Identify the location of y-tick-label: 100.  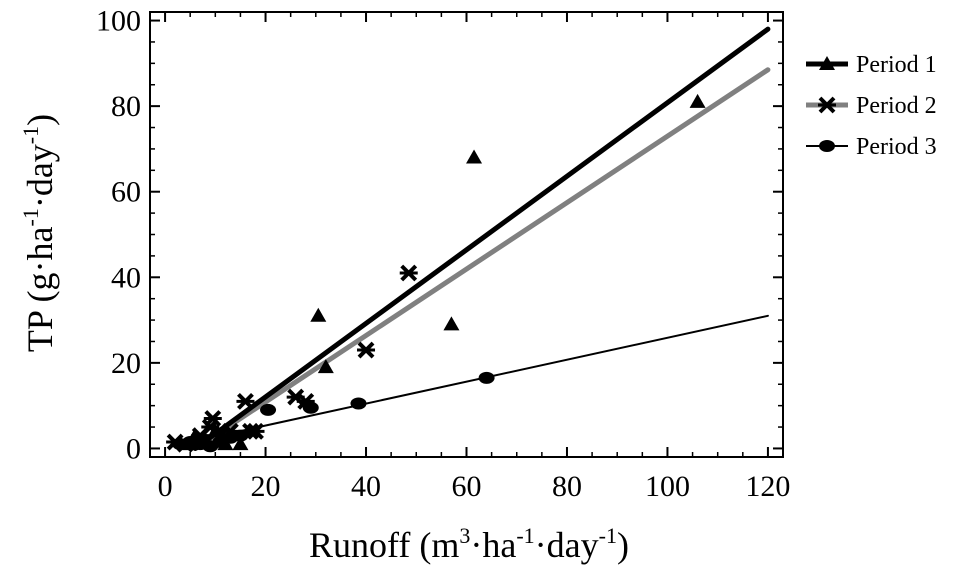
(118, 21).